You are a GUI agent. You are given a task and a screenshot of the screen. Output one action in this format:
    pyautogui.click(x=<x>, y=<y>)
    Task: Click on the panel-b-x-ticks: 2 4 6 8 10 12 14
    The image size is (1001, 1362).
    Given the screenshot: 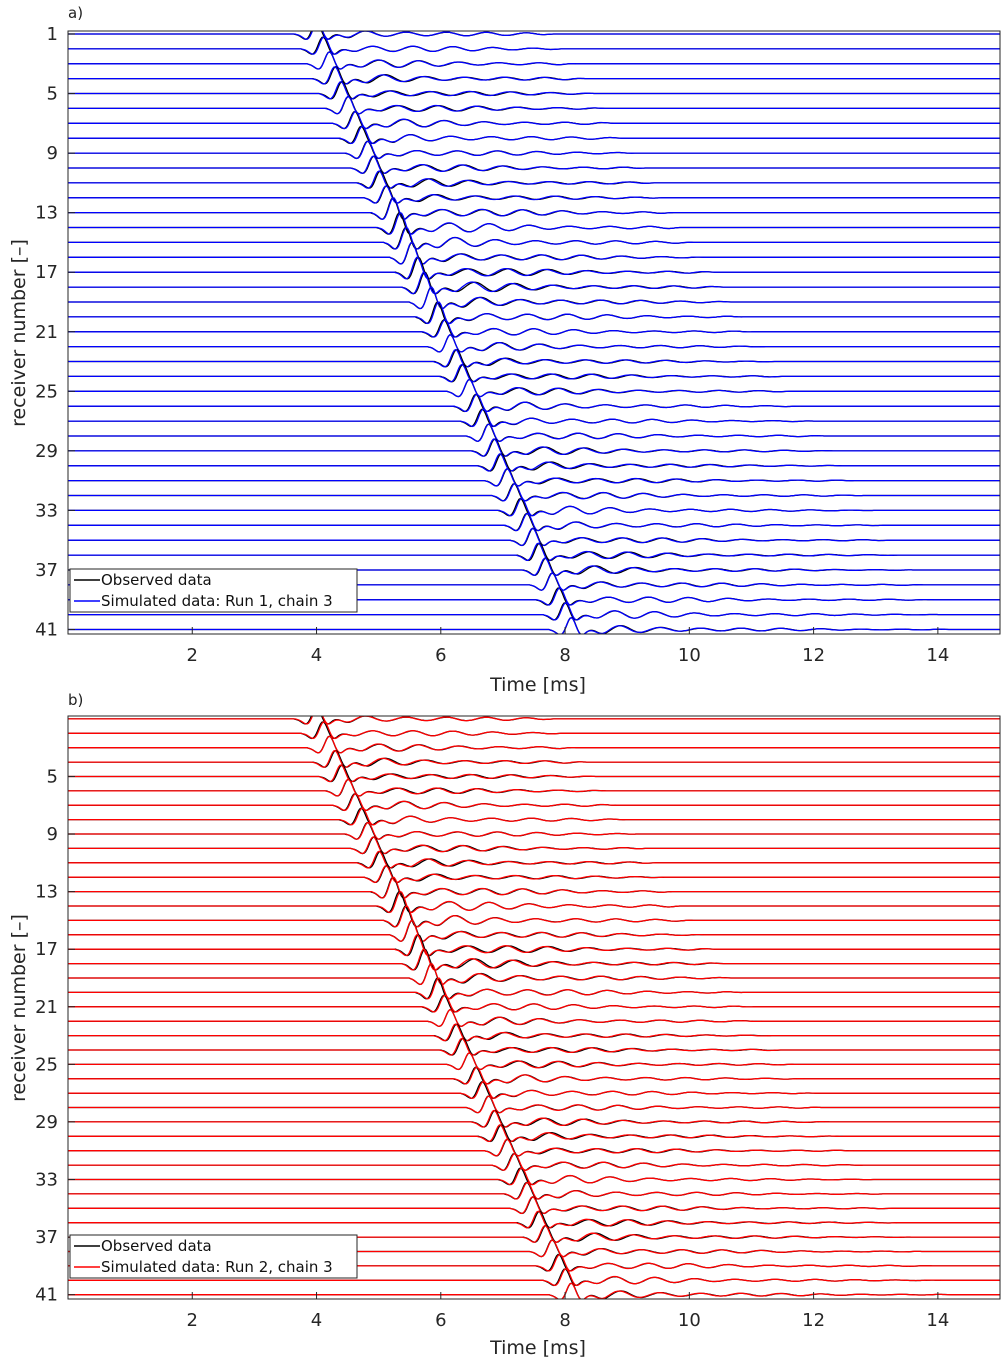 What is the action you would take?
    pyautogui.click(x=568, y=1311)
    